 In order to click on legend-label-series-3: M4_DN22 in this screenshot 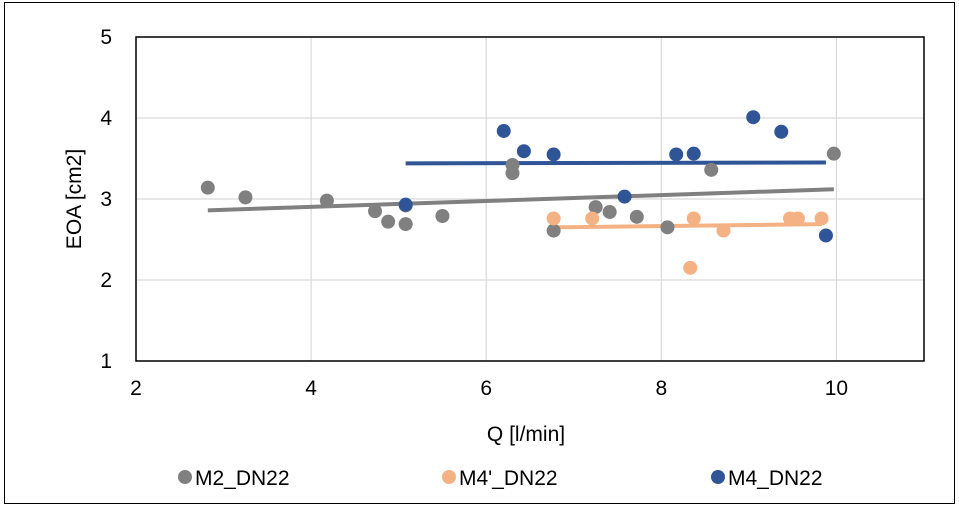, I will do `click(775, 478)`.